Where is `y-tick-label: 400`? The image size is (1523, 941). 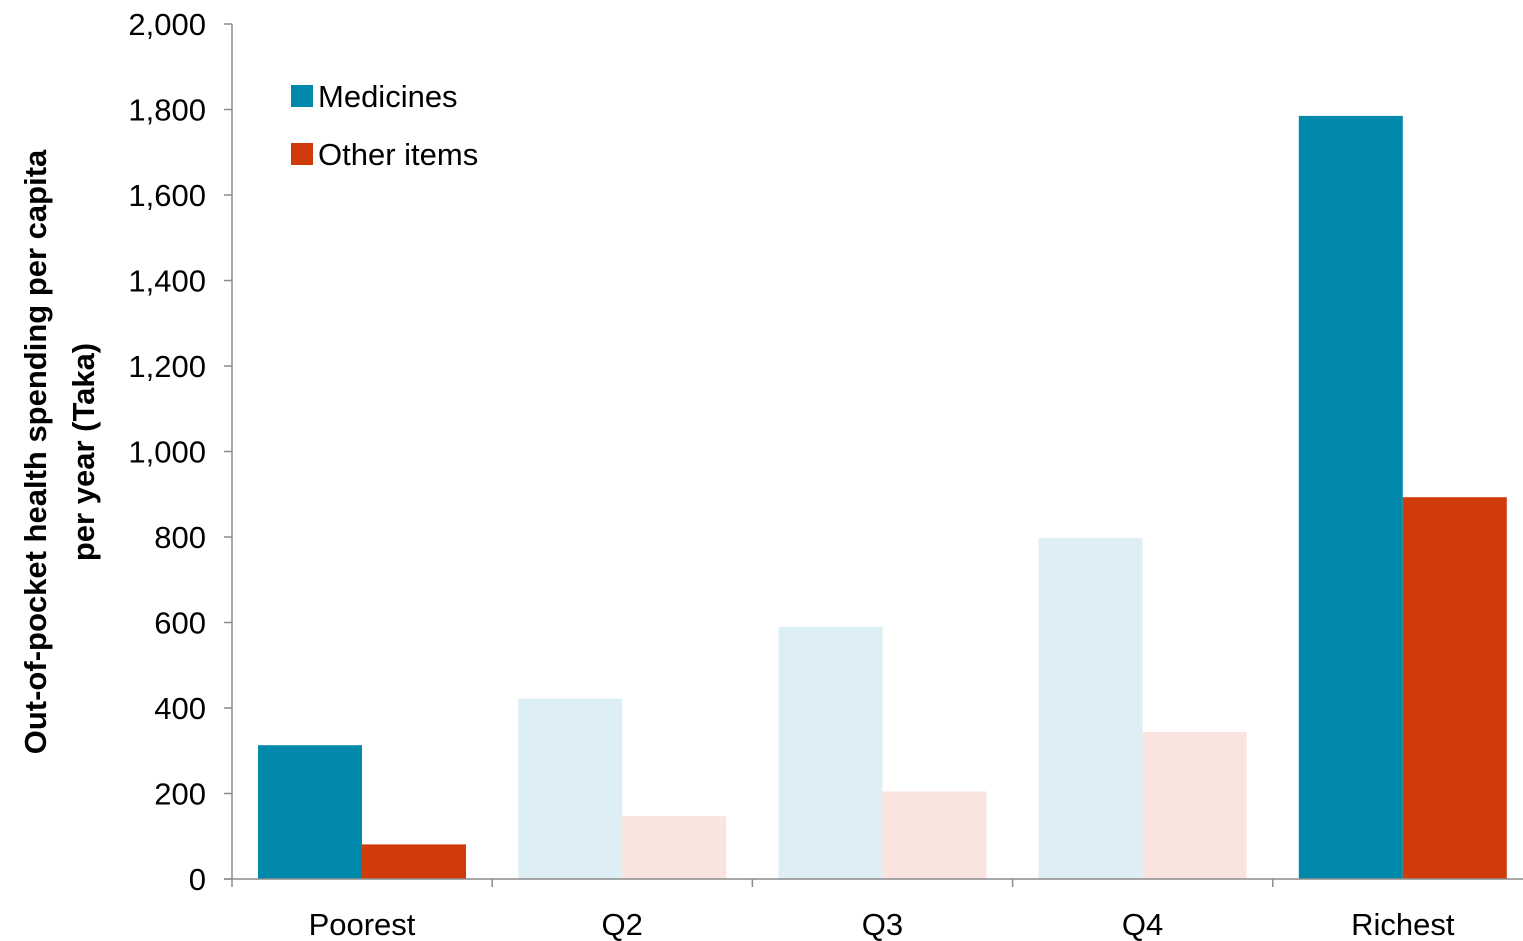 y-tick-label: 400 is located at coordinates (180, 708).